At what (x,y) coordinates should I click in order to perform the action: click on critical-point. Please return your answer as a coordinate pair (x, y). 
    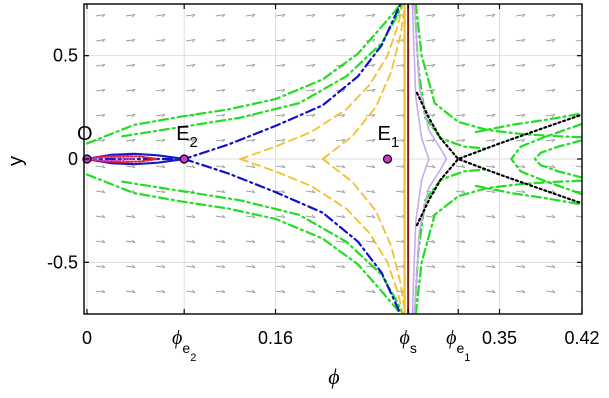
    Looking at the image, I should click on (387, 159).